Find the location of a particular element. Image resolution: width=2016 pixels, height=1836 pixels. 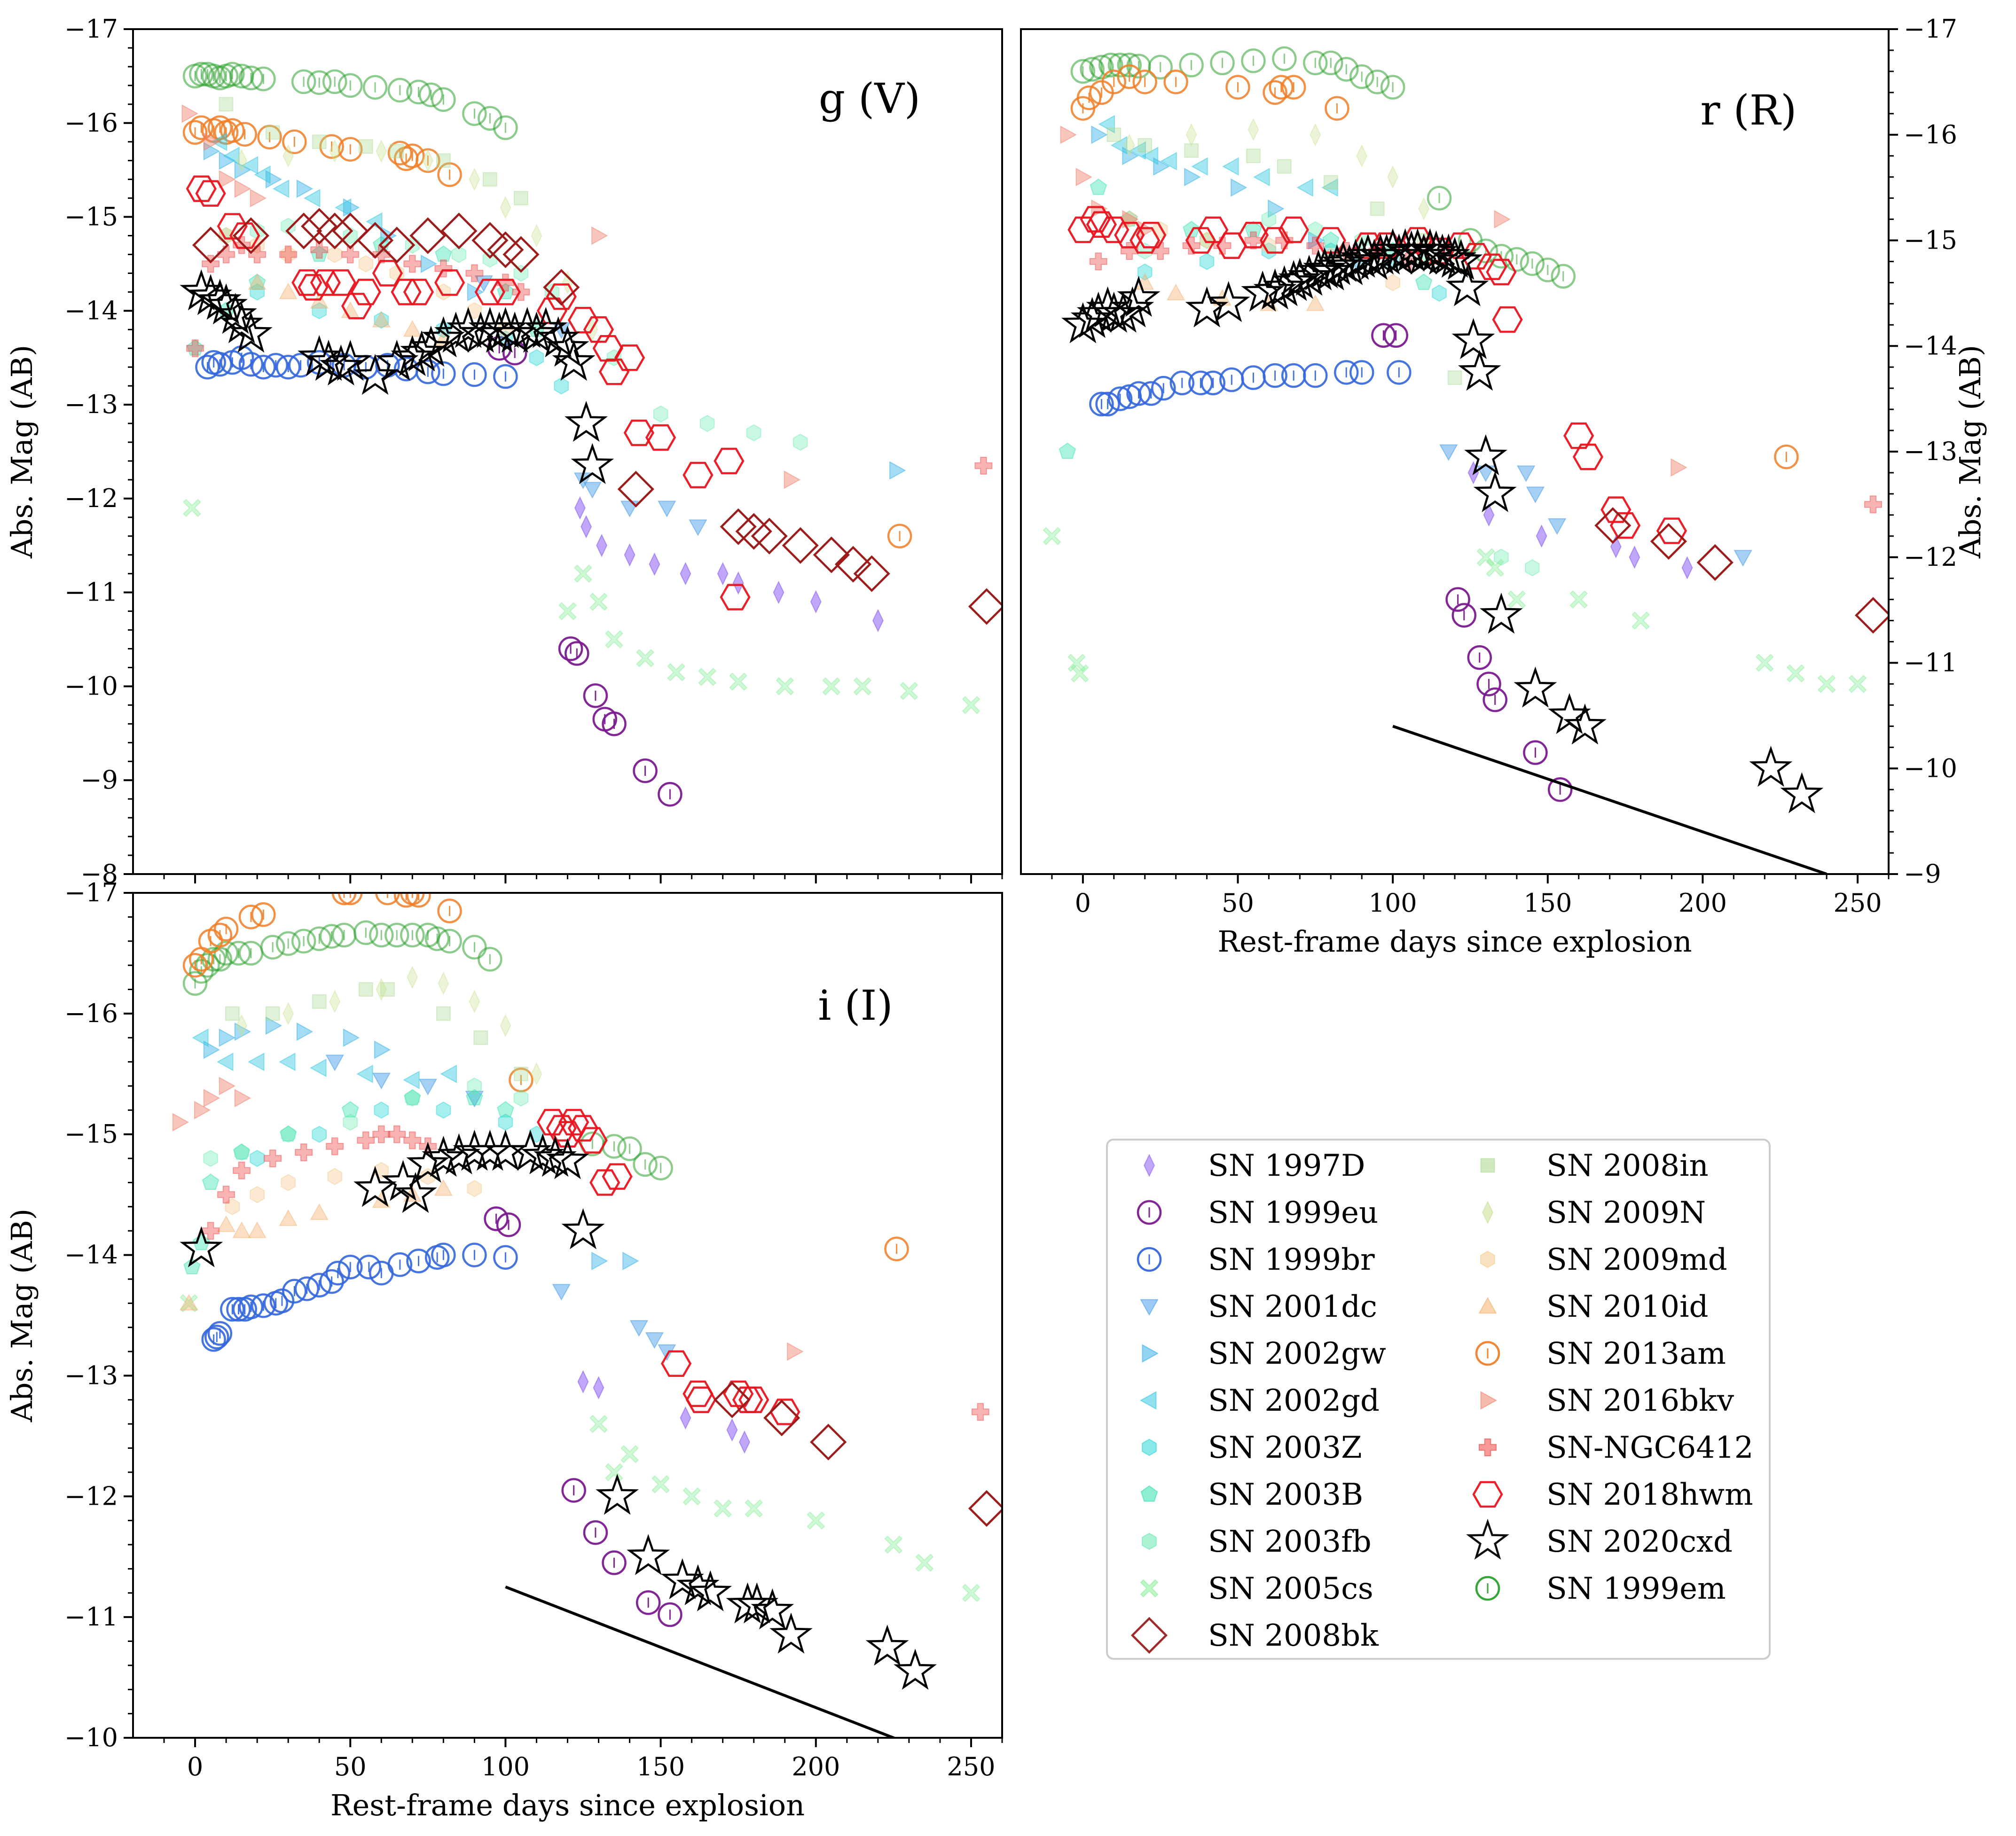

series-sn-2020cxd is located at coordinates (397, 377).